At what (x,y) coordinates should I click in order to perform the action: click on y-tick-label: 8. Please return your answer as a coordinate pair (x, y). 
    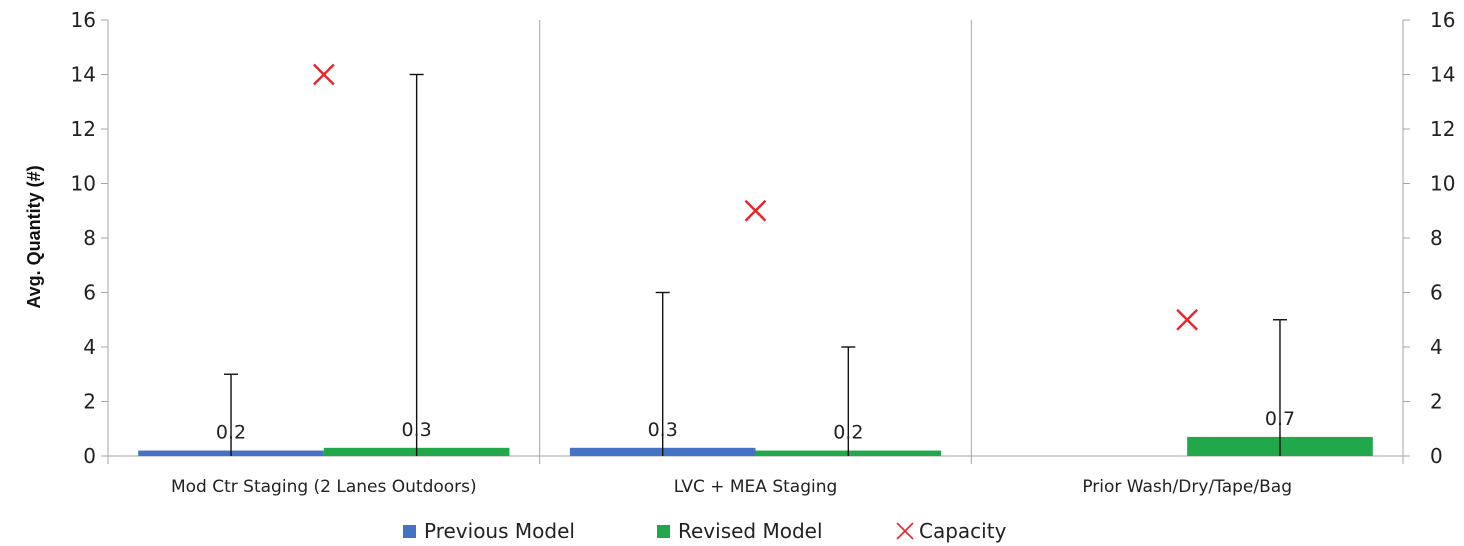
    Looking at the image, I should click on (89, 238).